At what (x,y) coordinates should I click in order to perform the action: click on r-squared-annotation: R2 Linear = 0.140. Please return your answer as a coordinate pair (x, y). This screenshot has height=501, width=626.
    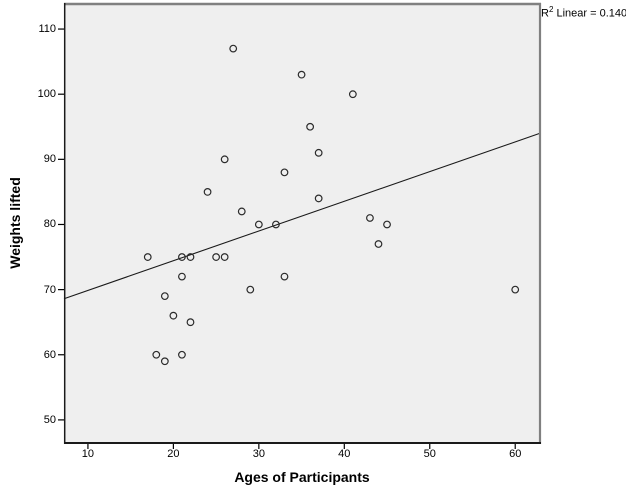
    Looking at the image, I should click on (583, 12).